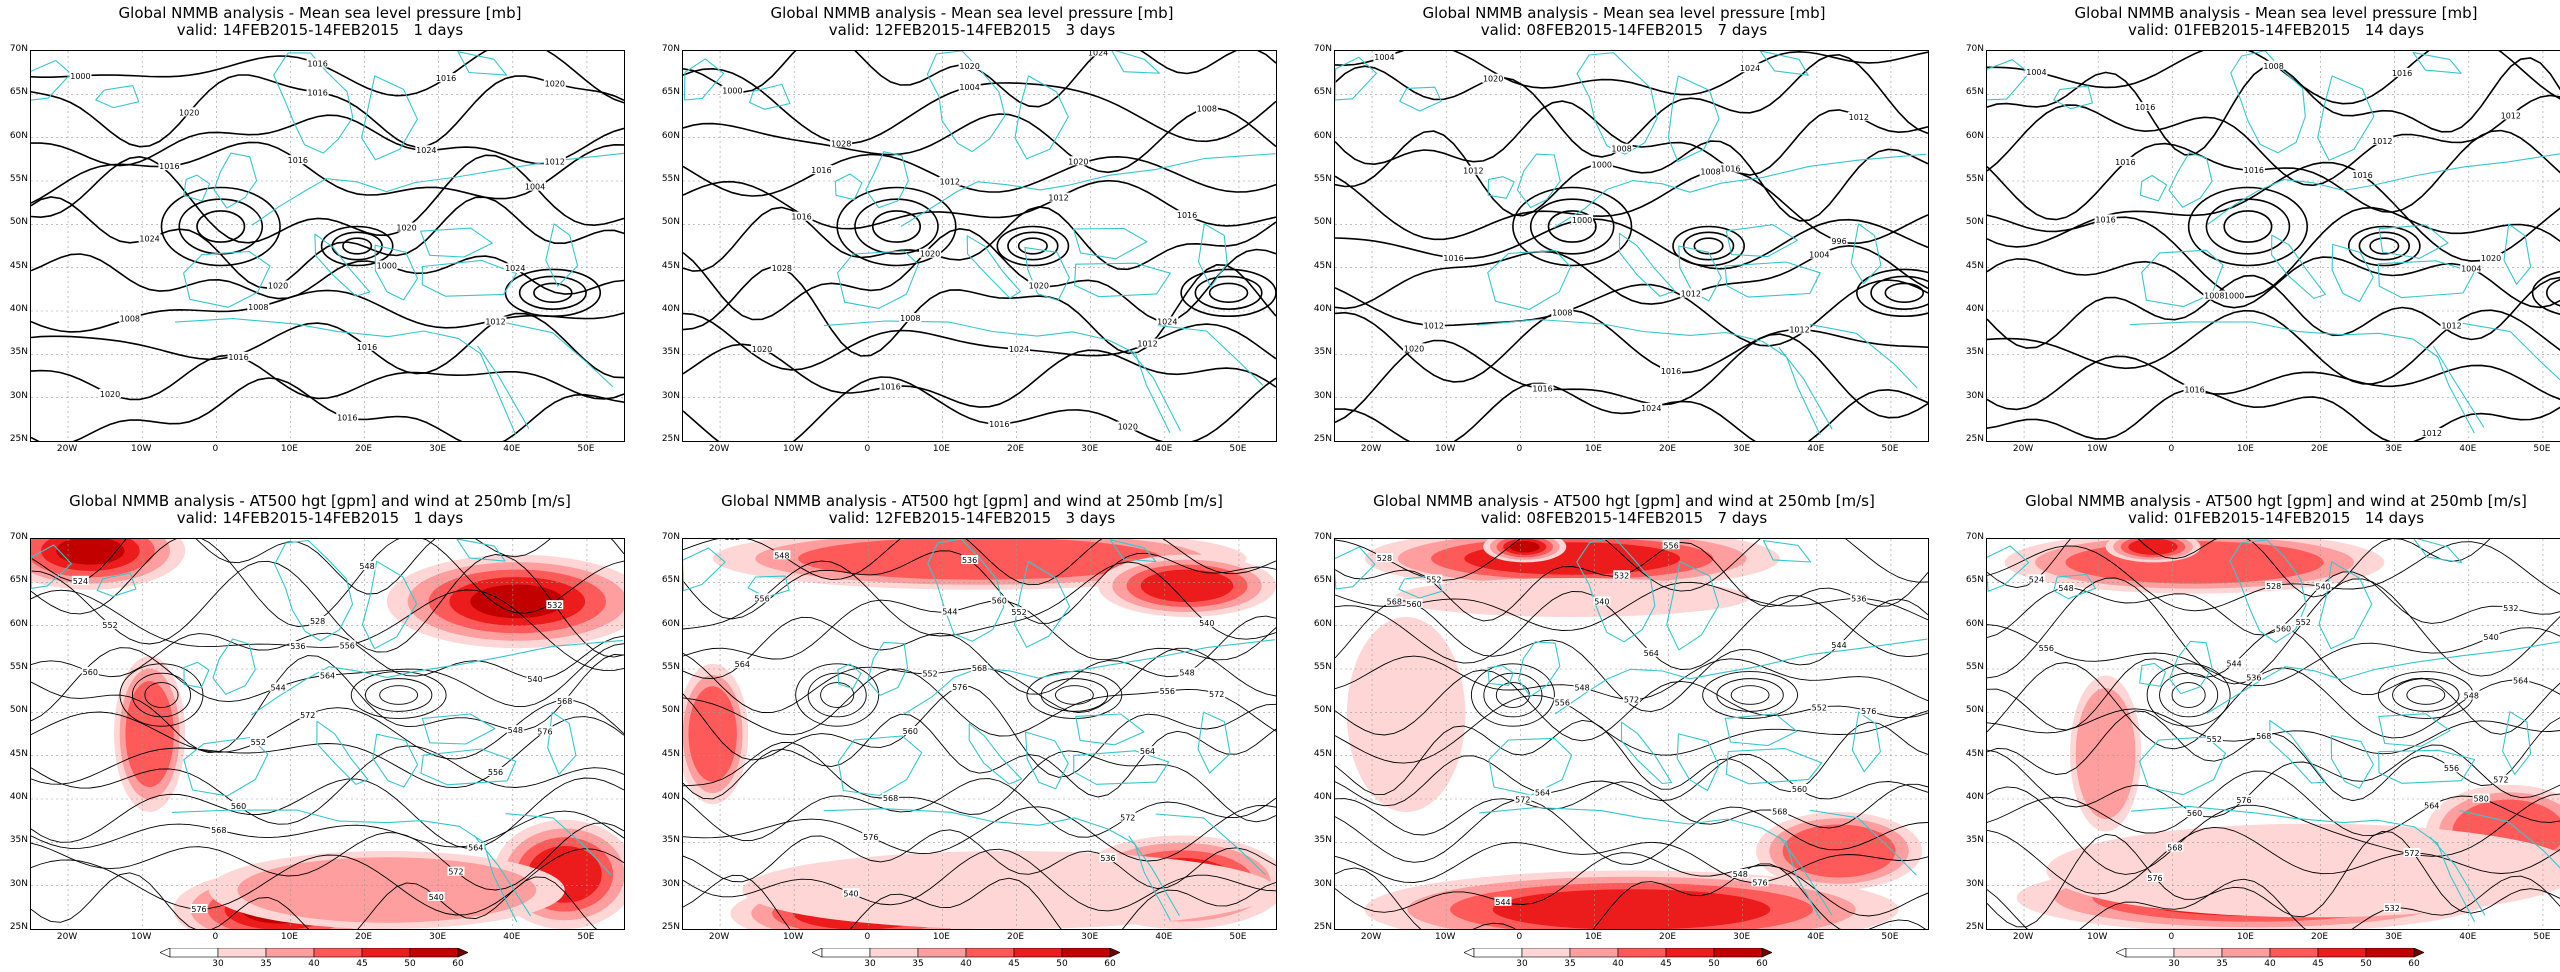 The width and height of the screenshot is (2560, 972). Describe the element at coordinates (1469, 952) in the screenshot. I see `colorbar-min-arrow` at that location.